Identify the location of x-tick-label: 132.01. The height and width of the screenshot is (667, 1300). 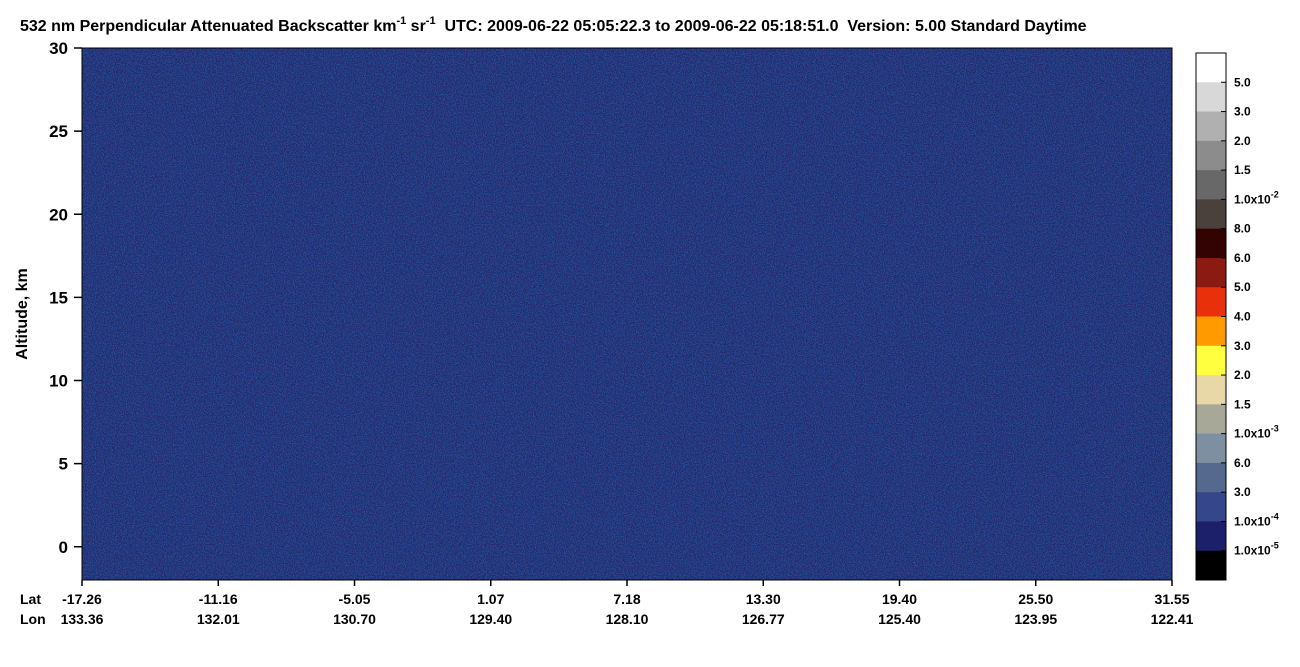
(218, 619).